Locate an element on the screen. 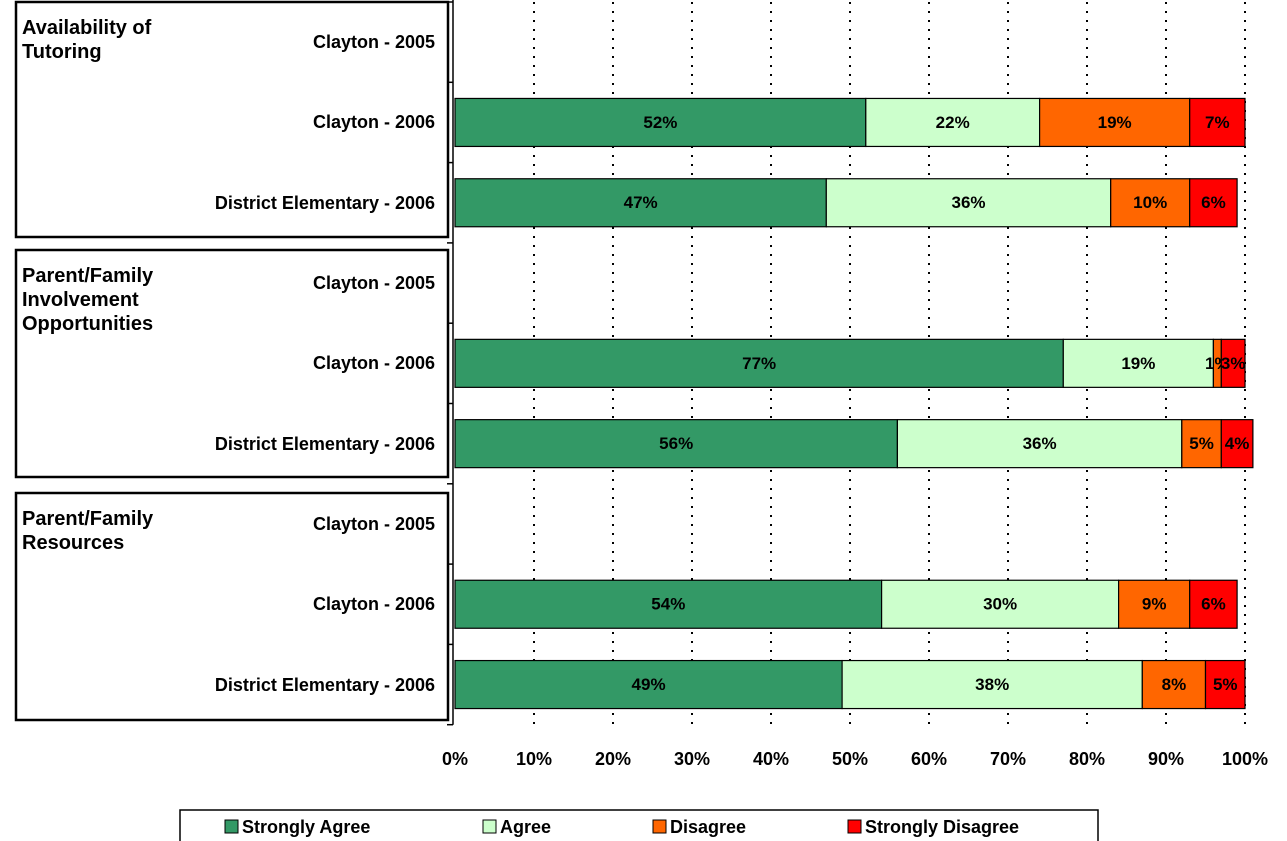 The image size is (1287, 841). data-label: 49% is located at coordinates (649, 684).